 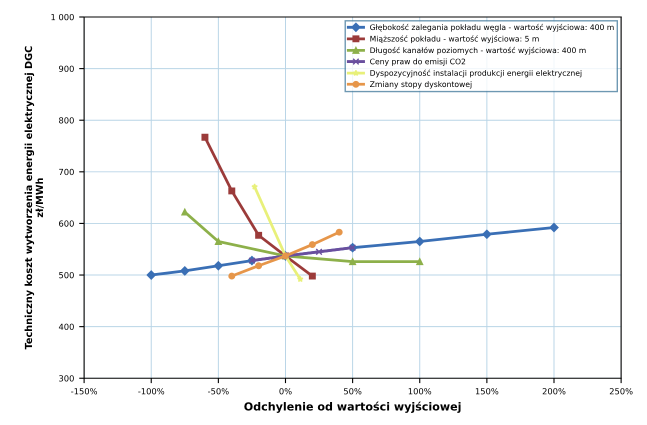 What do you see at coordinates (285, 391) in the screenshot?
I see `x-tick-label: 0%` at bounding box center [285, 391].